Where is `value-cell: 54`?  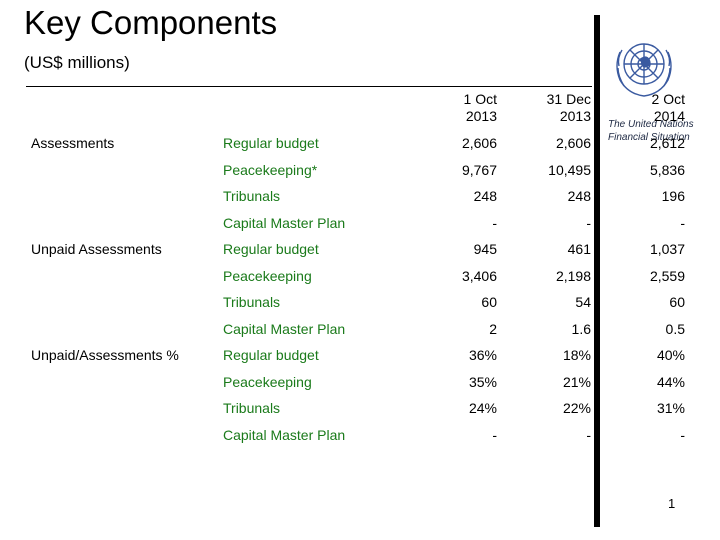 value-cell: 54 is located at coordinates (583, 302).